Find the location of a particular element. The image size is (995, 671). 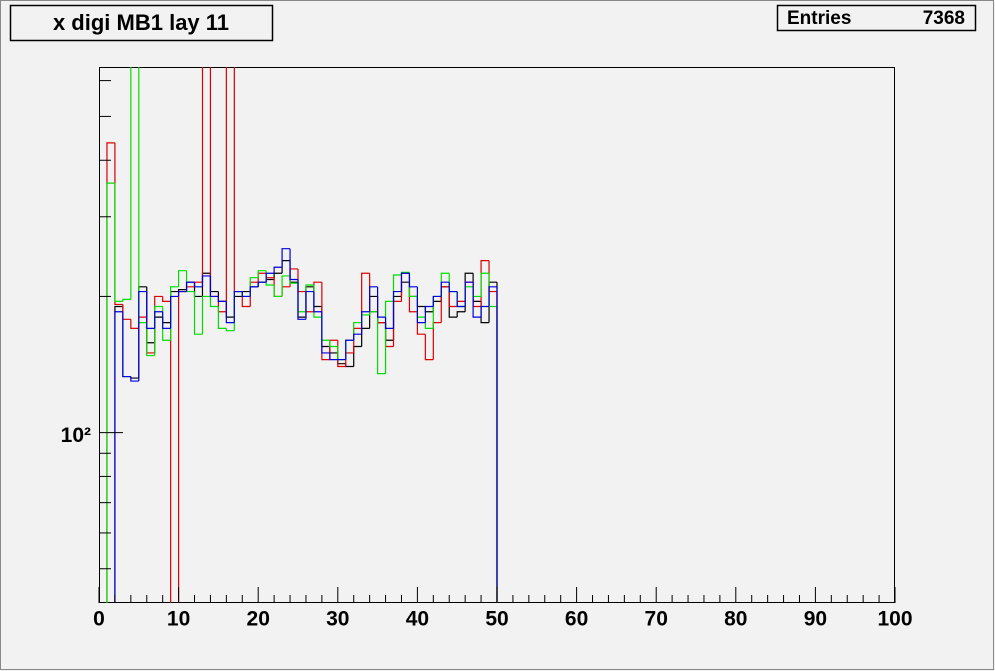

x-tick-label: 90 is located at coordinates (815, 619).